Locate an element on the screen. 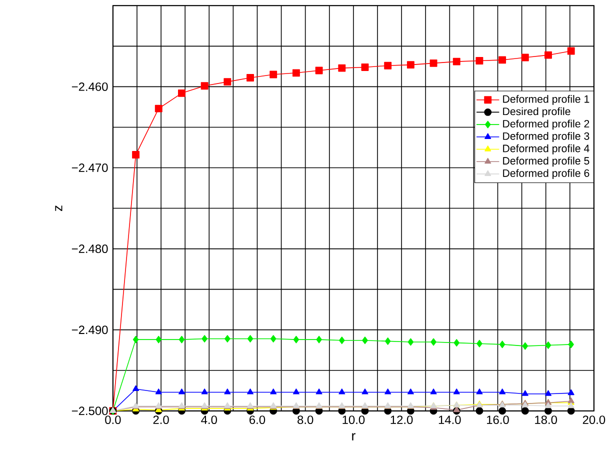 The image size is (610, 457). x-tick-label: 0.0 is located at coordinates (113, 419).